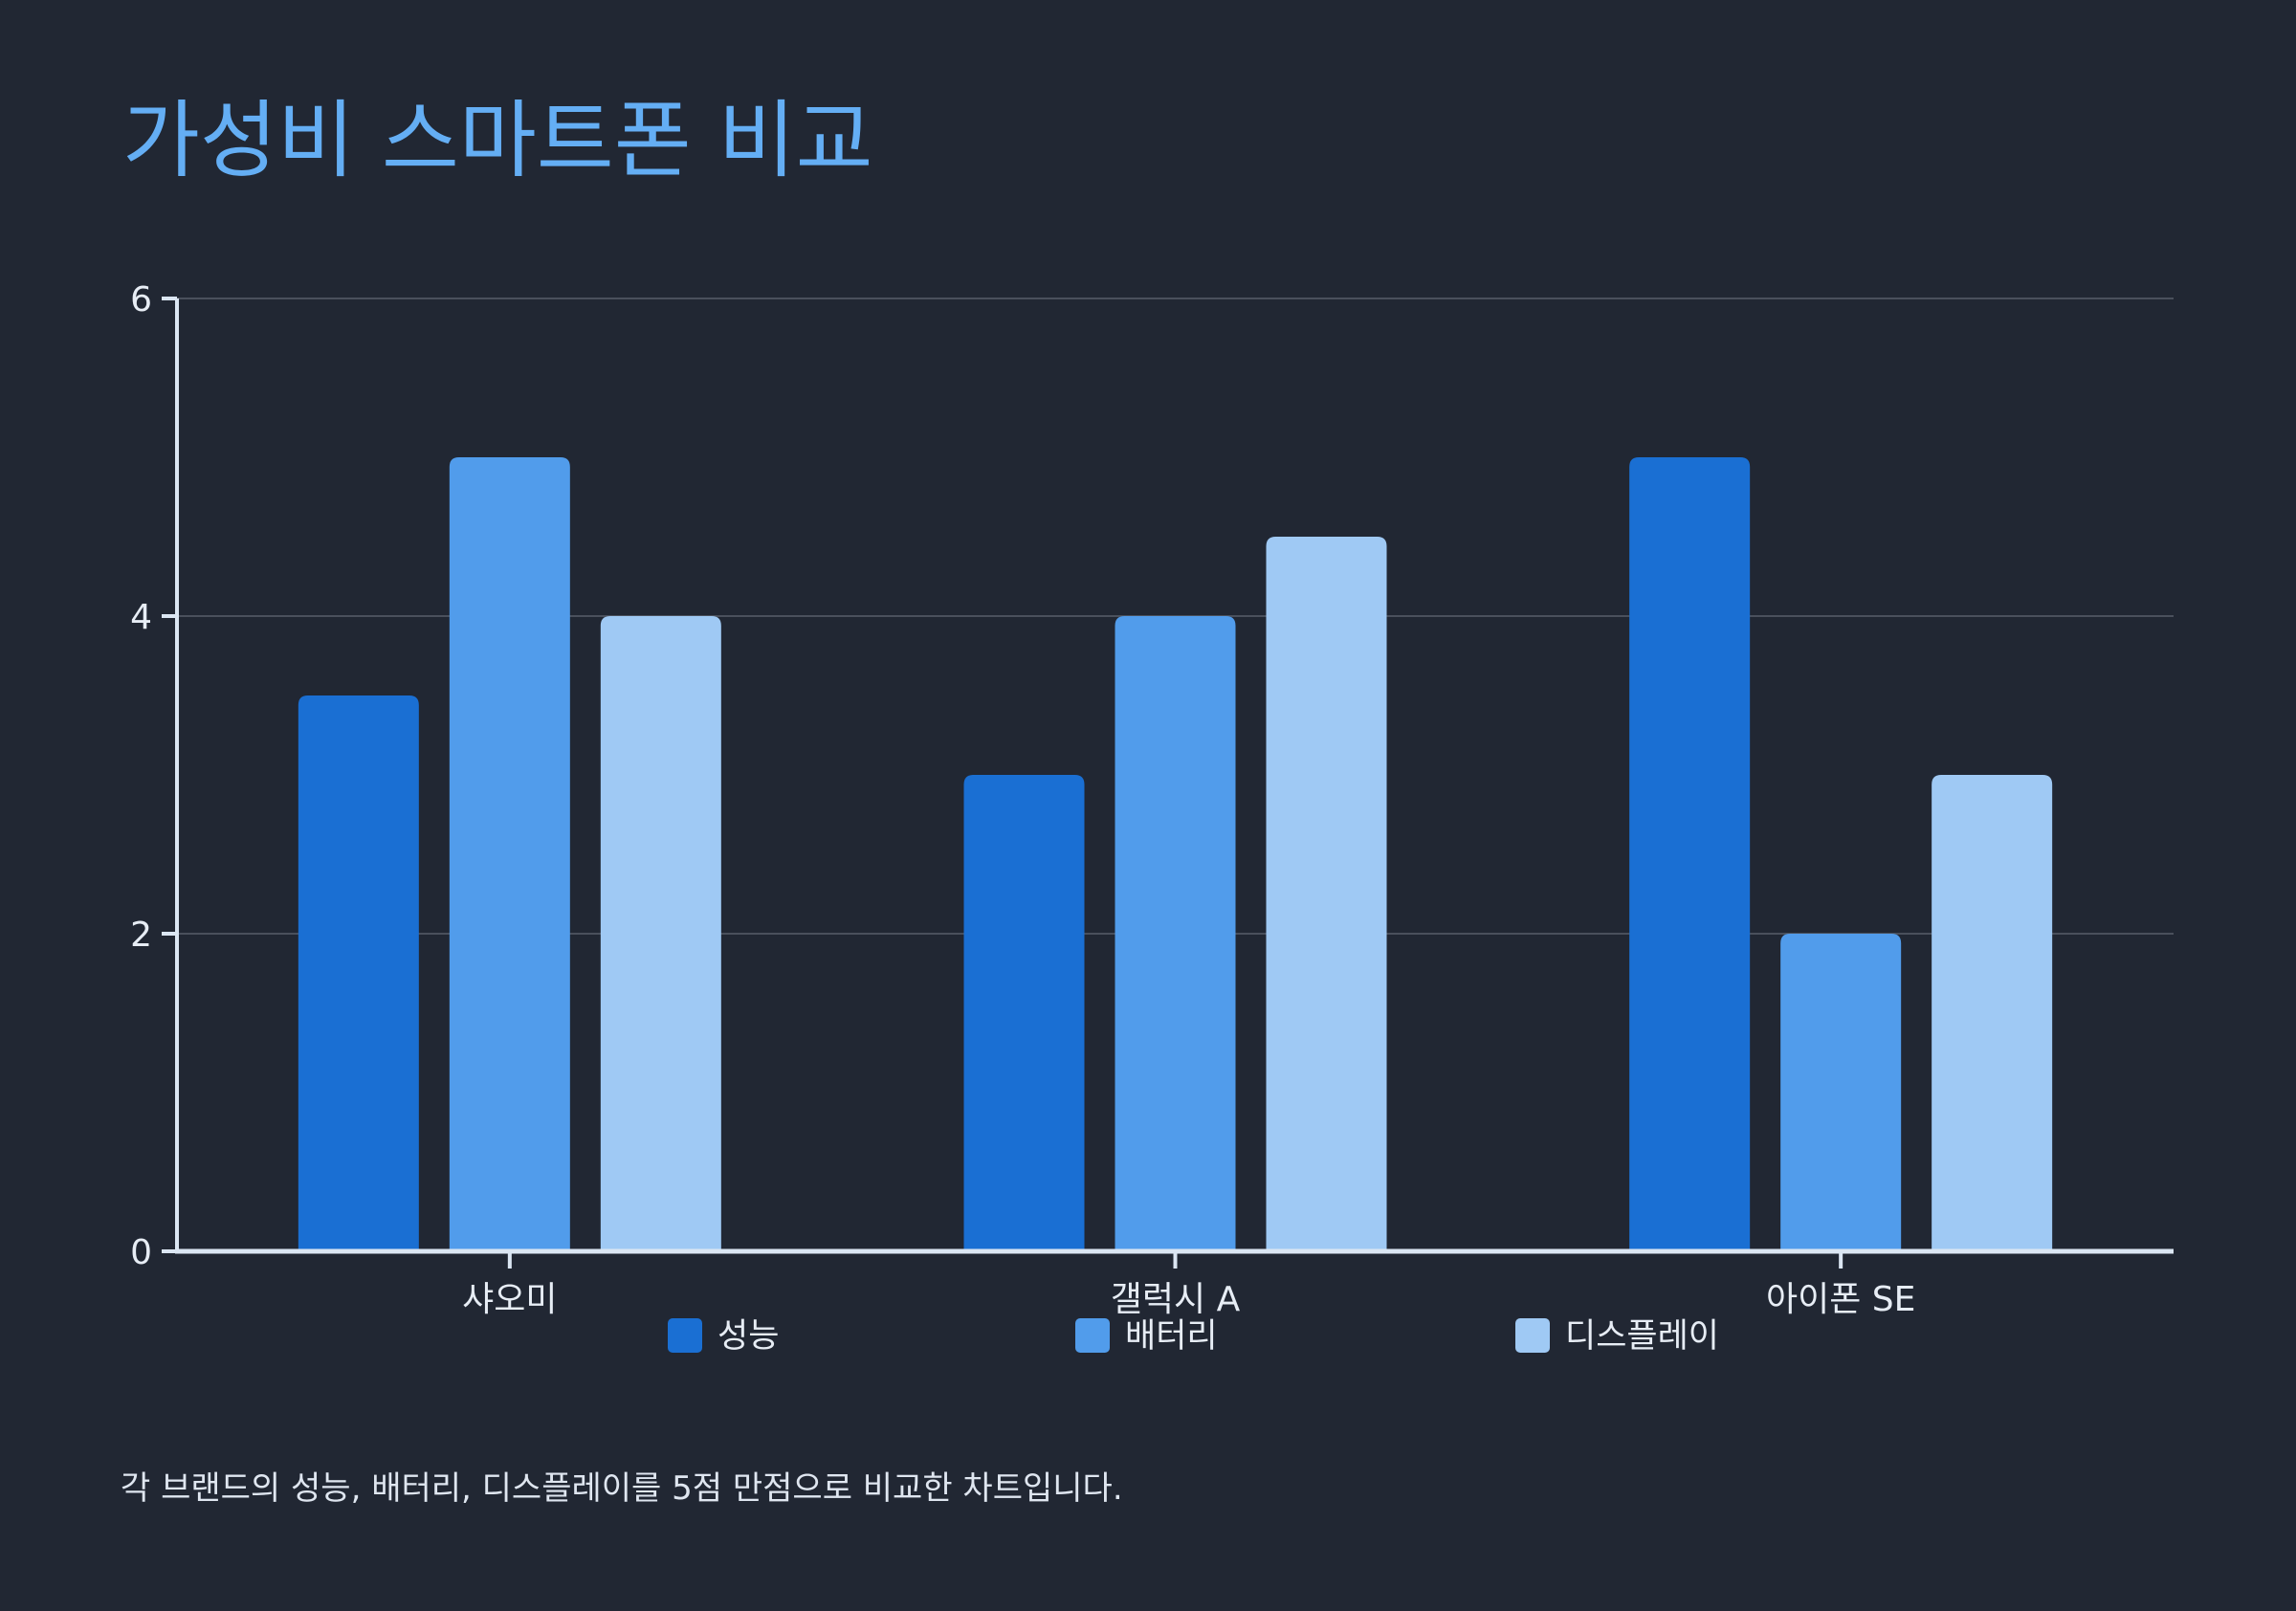  I want to click on x-tick-label: 아이폰 SE, so click(1841, 1300).